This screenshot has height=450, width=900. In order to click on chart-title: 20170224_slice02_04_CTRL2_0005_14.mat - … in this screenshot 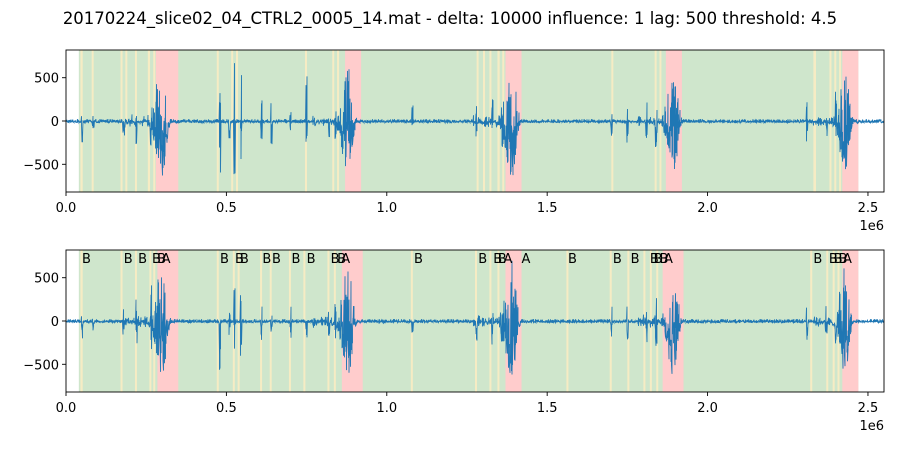, I will do `click(450, 19)`.